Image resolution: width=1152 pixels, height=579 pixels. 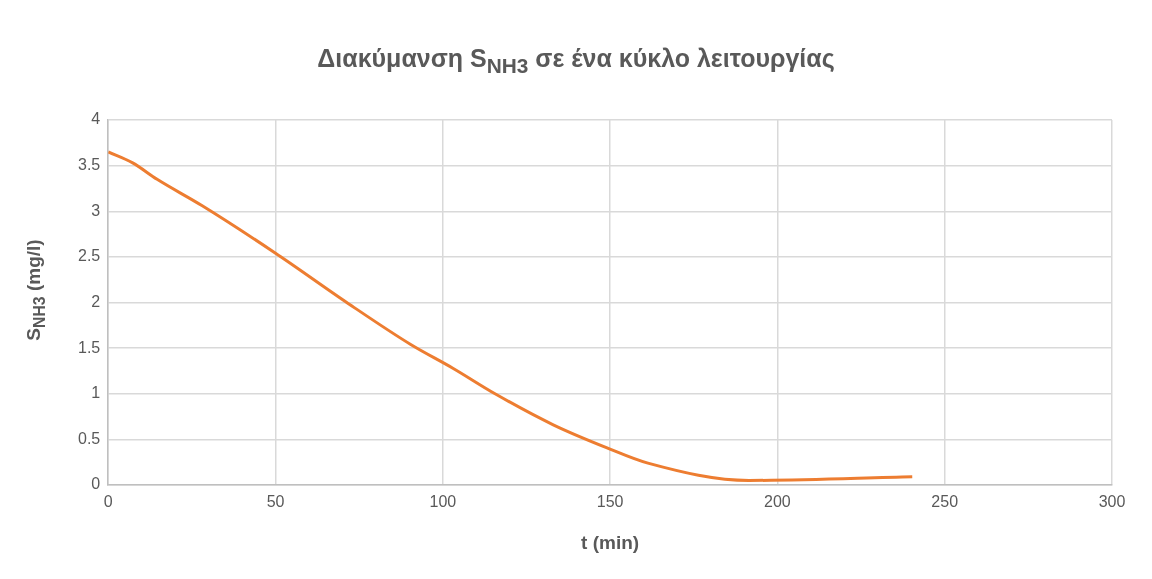 I want to click on chart-title: Διακύμανση S$_{NH3}$ σε ένα κύκλο λειτουργίας, so click(x=576, y=61).